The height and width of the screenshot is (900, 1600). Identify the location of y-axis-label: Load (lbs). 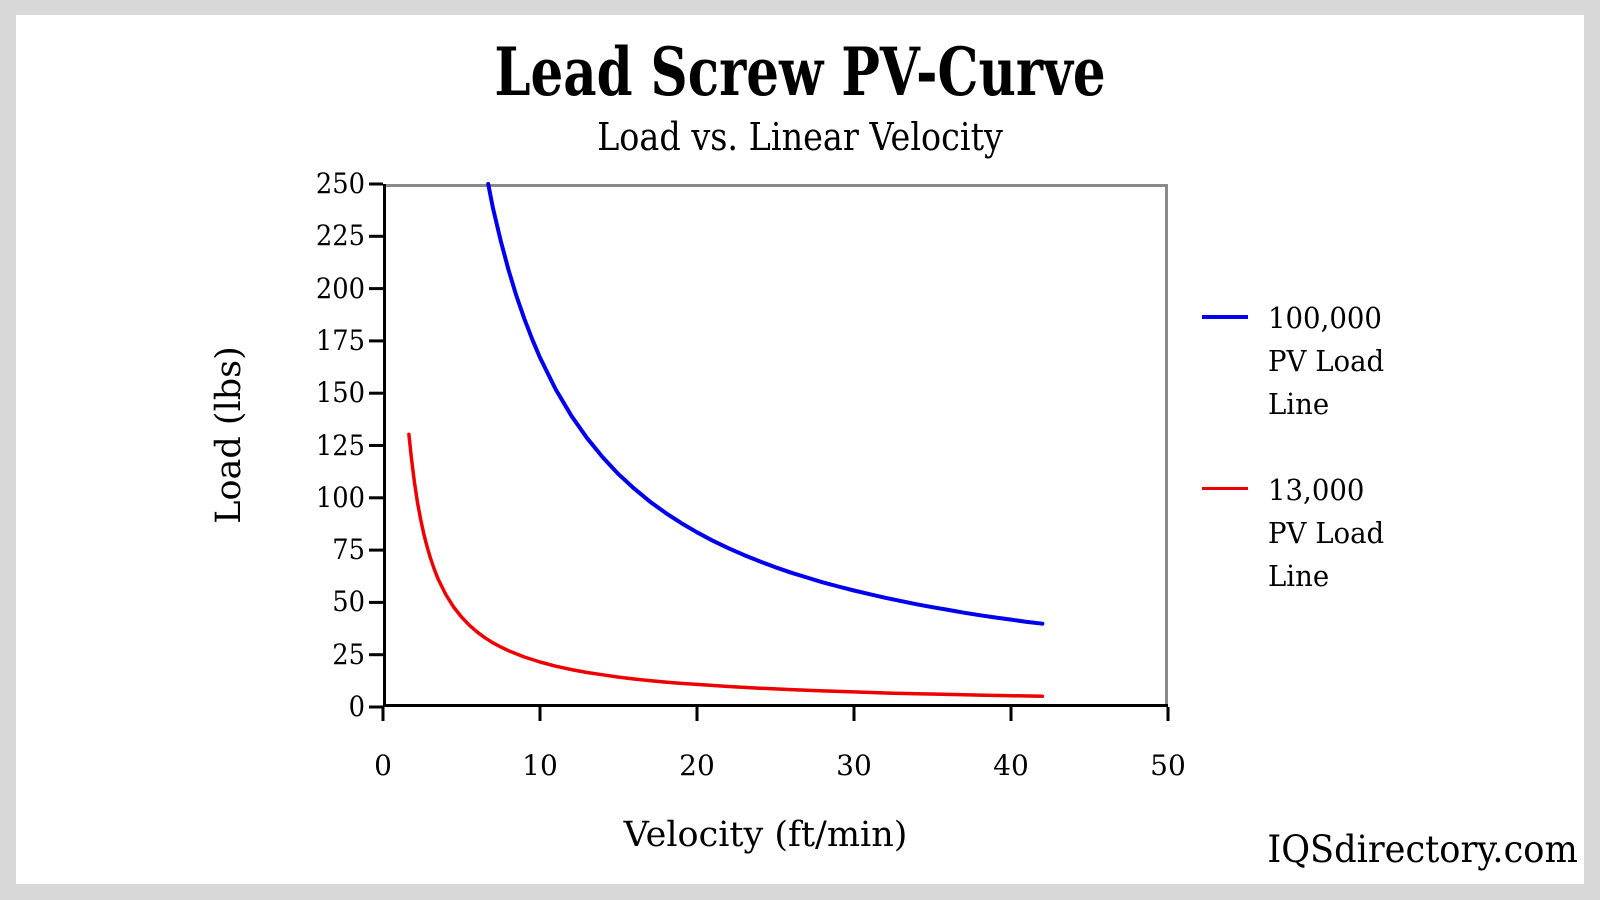
(229, 435).